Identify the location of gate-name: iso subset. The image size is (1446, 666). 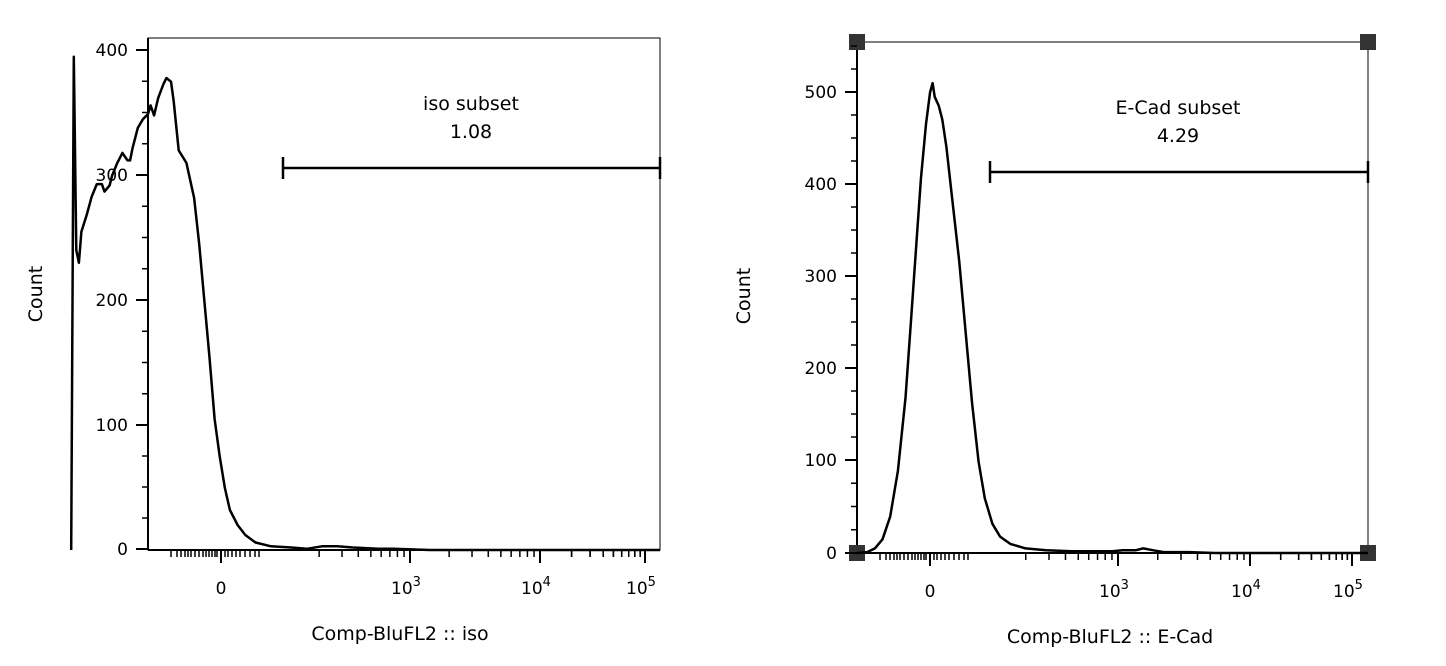
(471, 104).